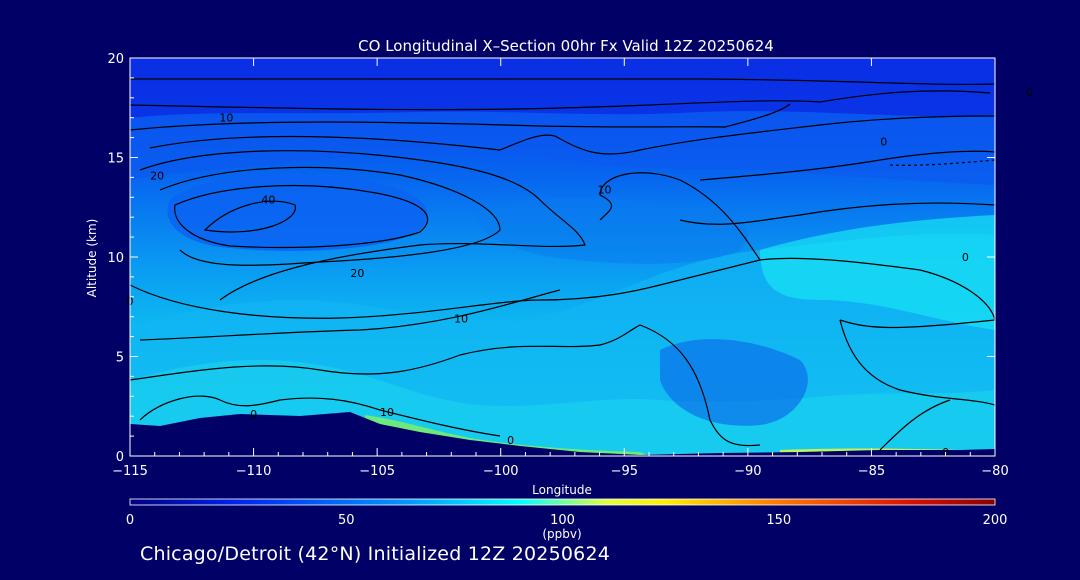 Image resolution: width=1080 pixels, height=580 pixels. Describe the element at coordinates (115, 159) in the screenshot. I see `y-tick-label: 15` at that location.